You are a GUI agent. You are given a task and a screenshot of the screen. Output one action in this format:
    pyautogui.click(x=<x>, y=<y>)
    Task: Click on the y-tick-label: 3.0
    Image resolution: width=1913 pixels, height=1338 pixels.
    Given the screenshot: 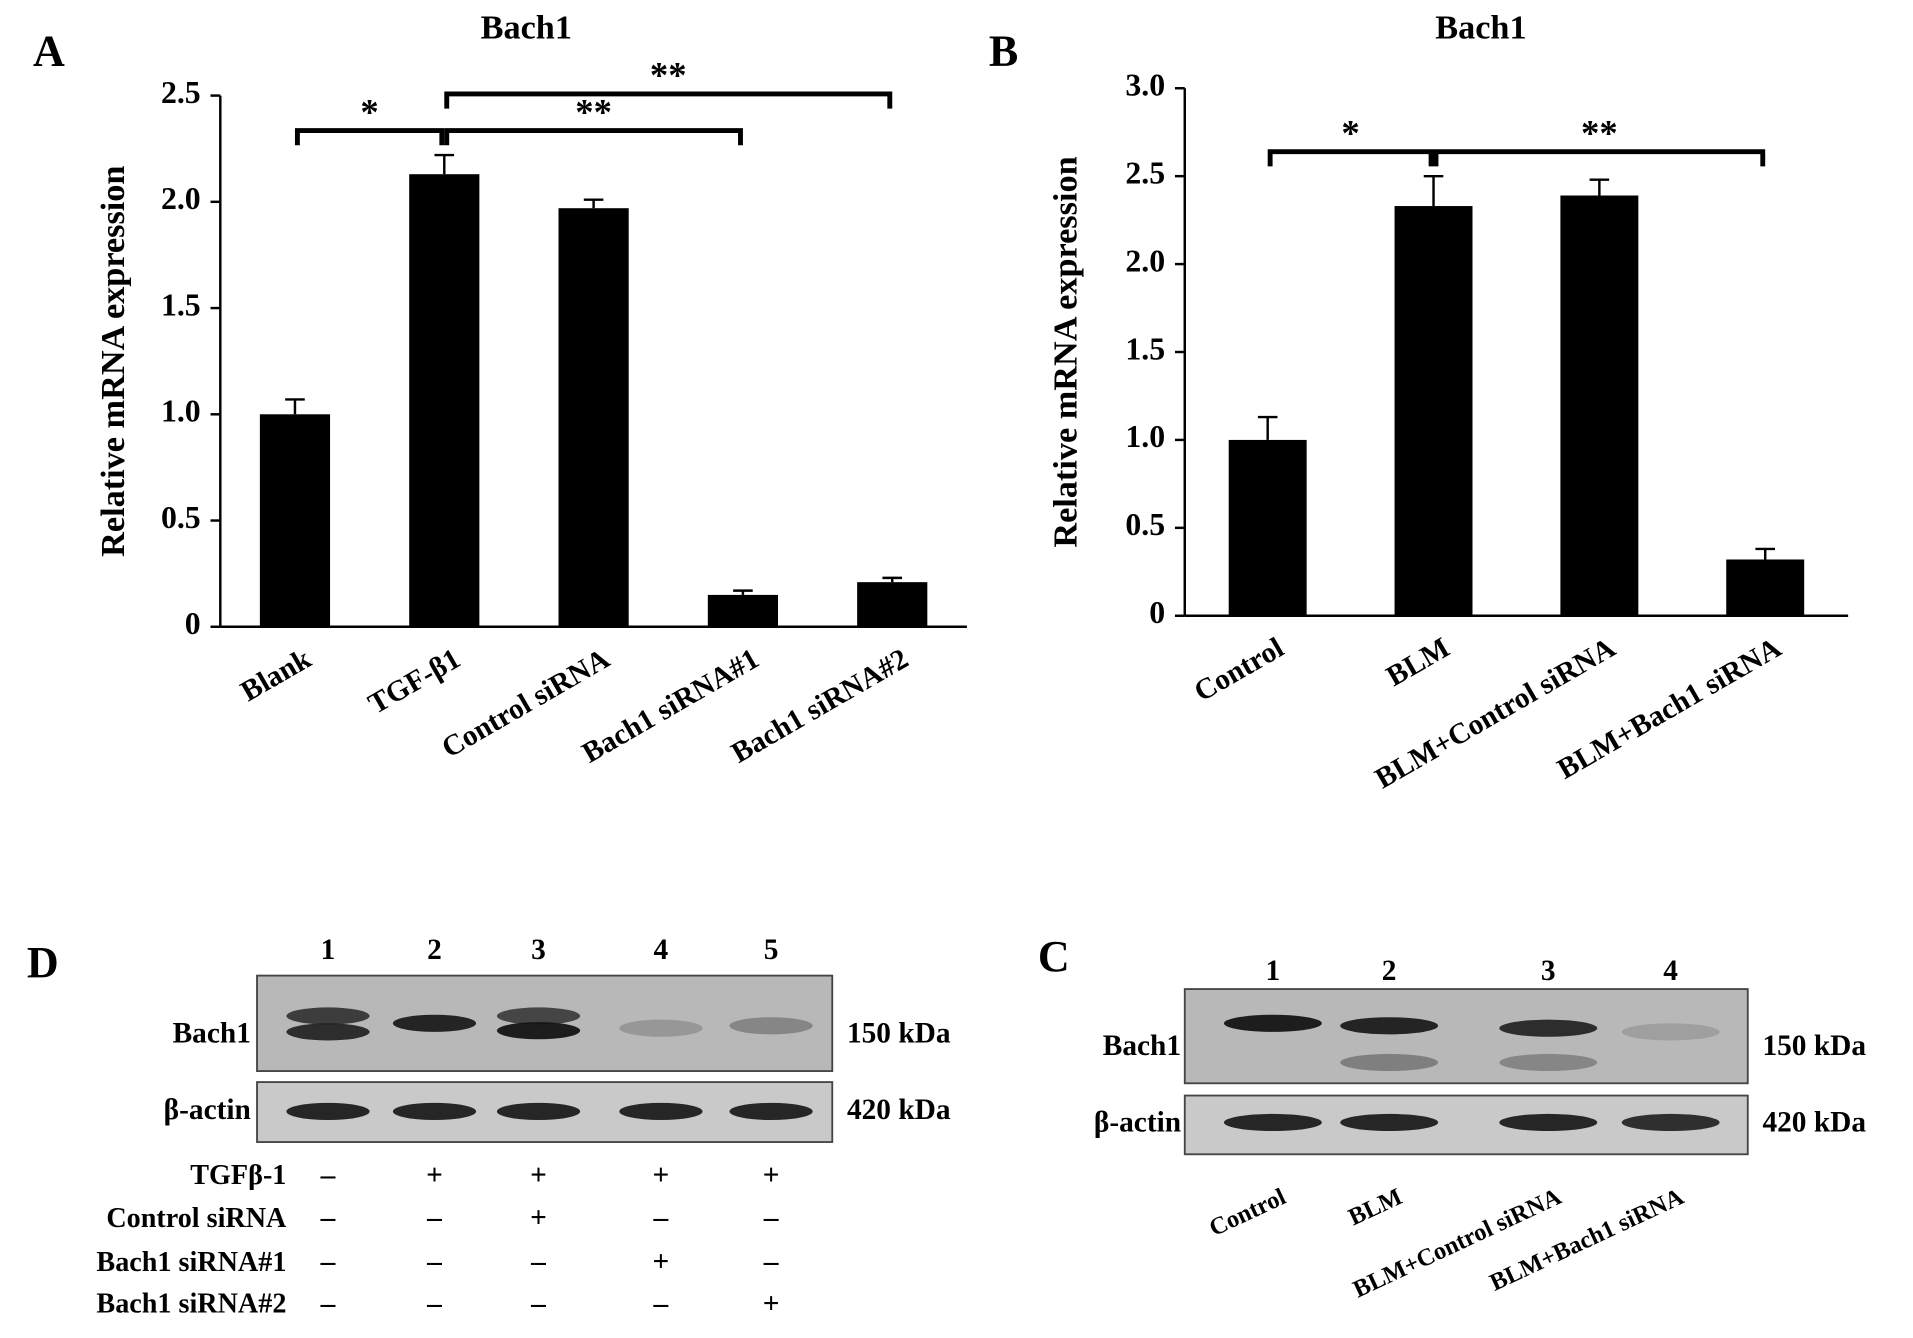 What is the action you would take?
    pyautogui.click(x=1145, y=85)
    